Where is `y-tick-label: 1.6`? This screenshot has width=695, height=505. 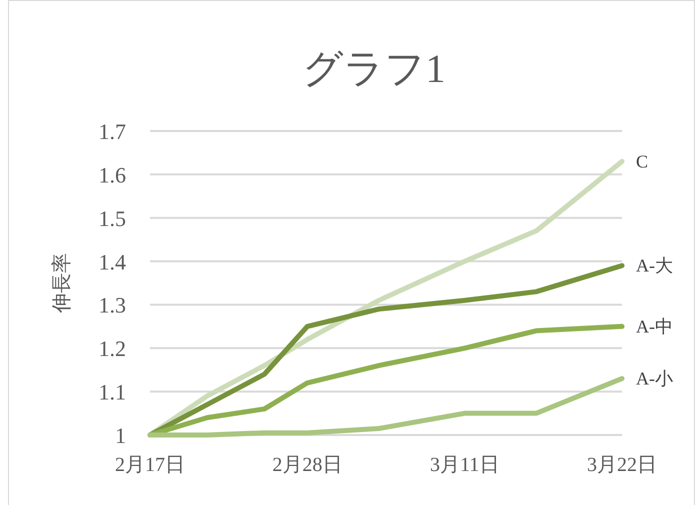 y-tick-label: 1.6 is located at coordinates (112, 175).